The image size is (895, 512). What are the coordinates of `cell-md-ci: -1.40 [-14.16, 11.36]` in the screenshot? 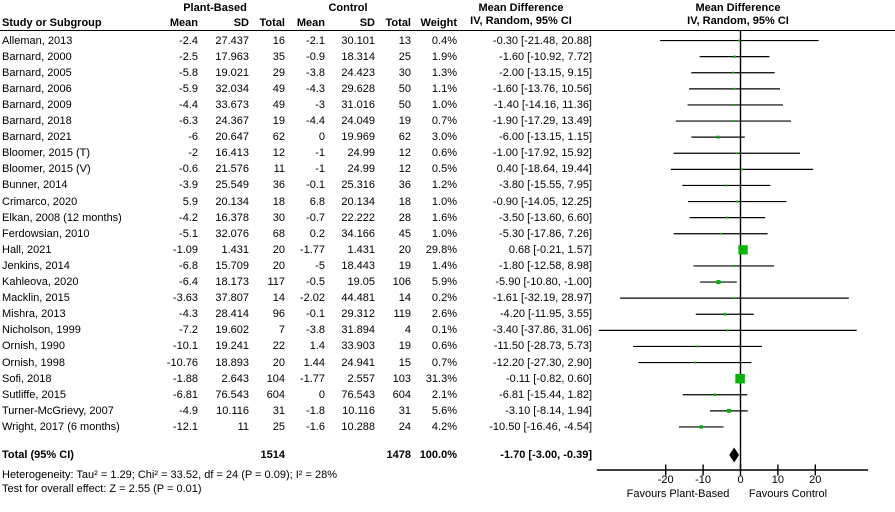 It's located at (542, 104).